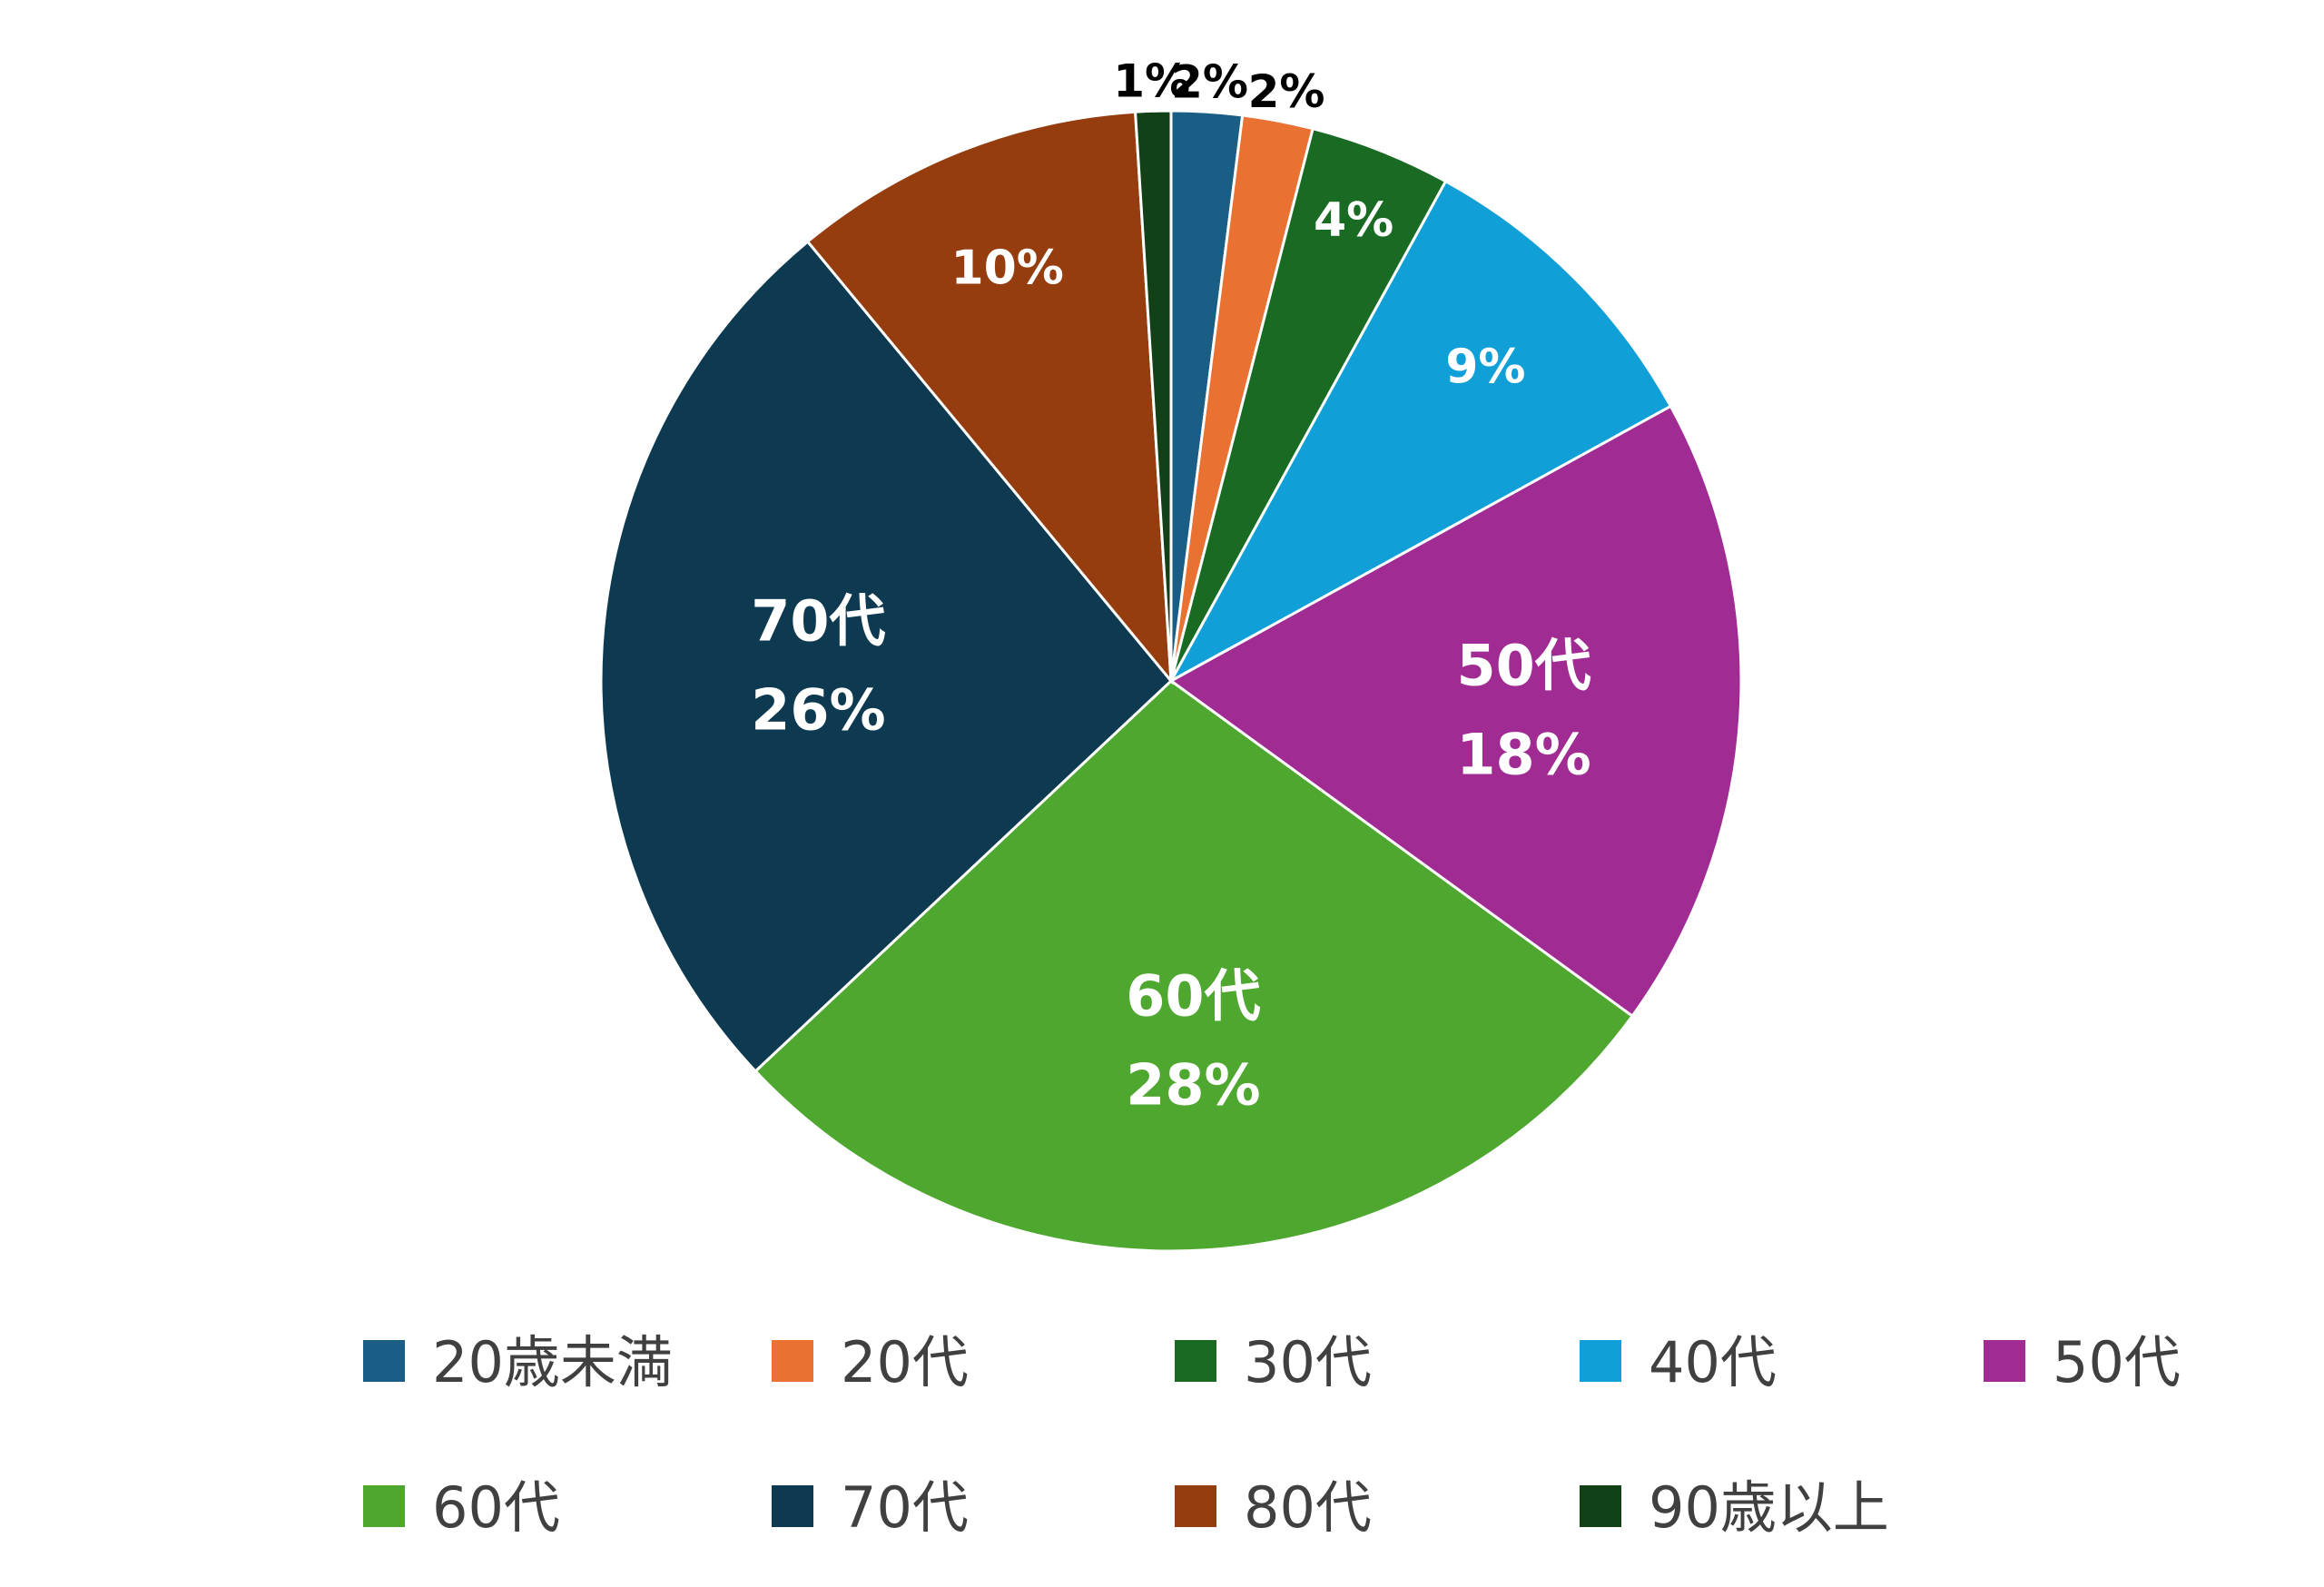 This screenshot has height=1587, width=2324. Describe the element at coordinates (1193, 1085) in the screenshot. I see `data-label-value: 28%` at that location.